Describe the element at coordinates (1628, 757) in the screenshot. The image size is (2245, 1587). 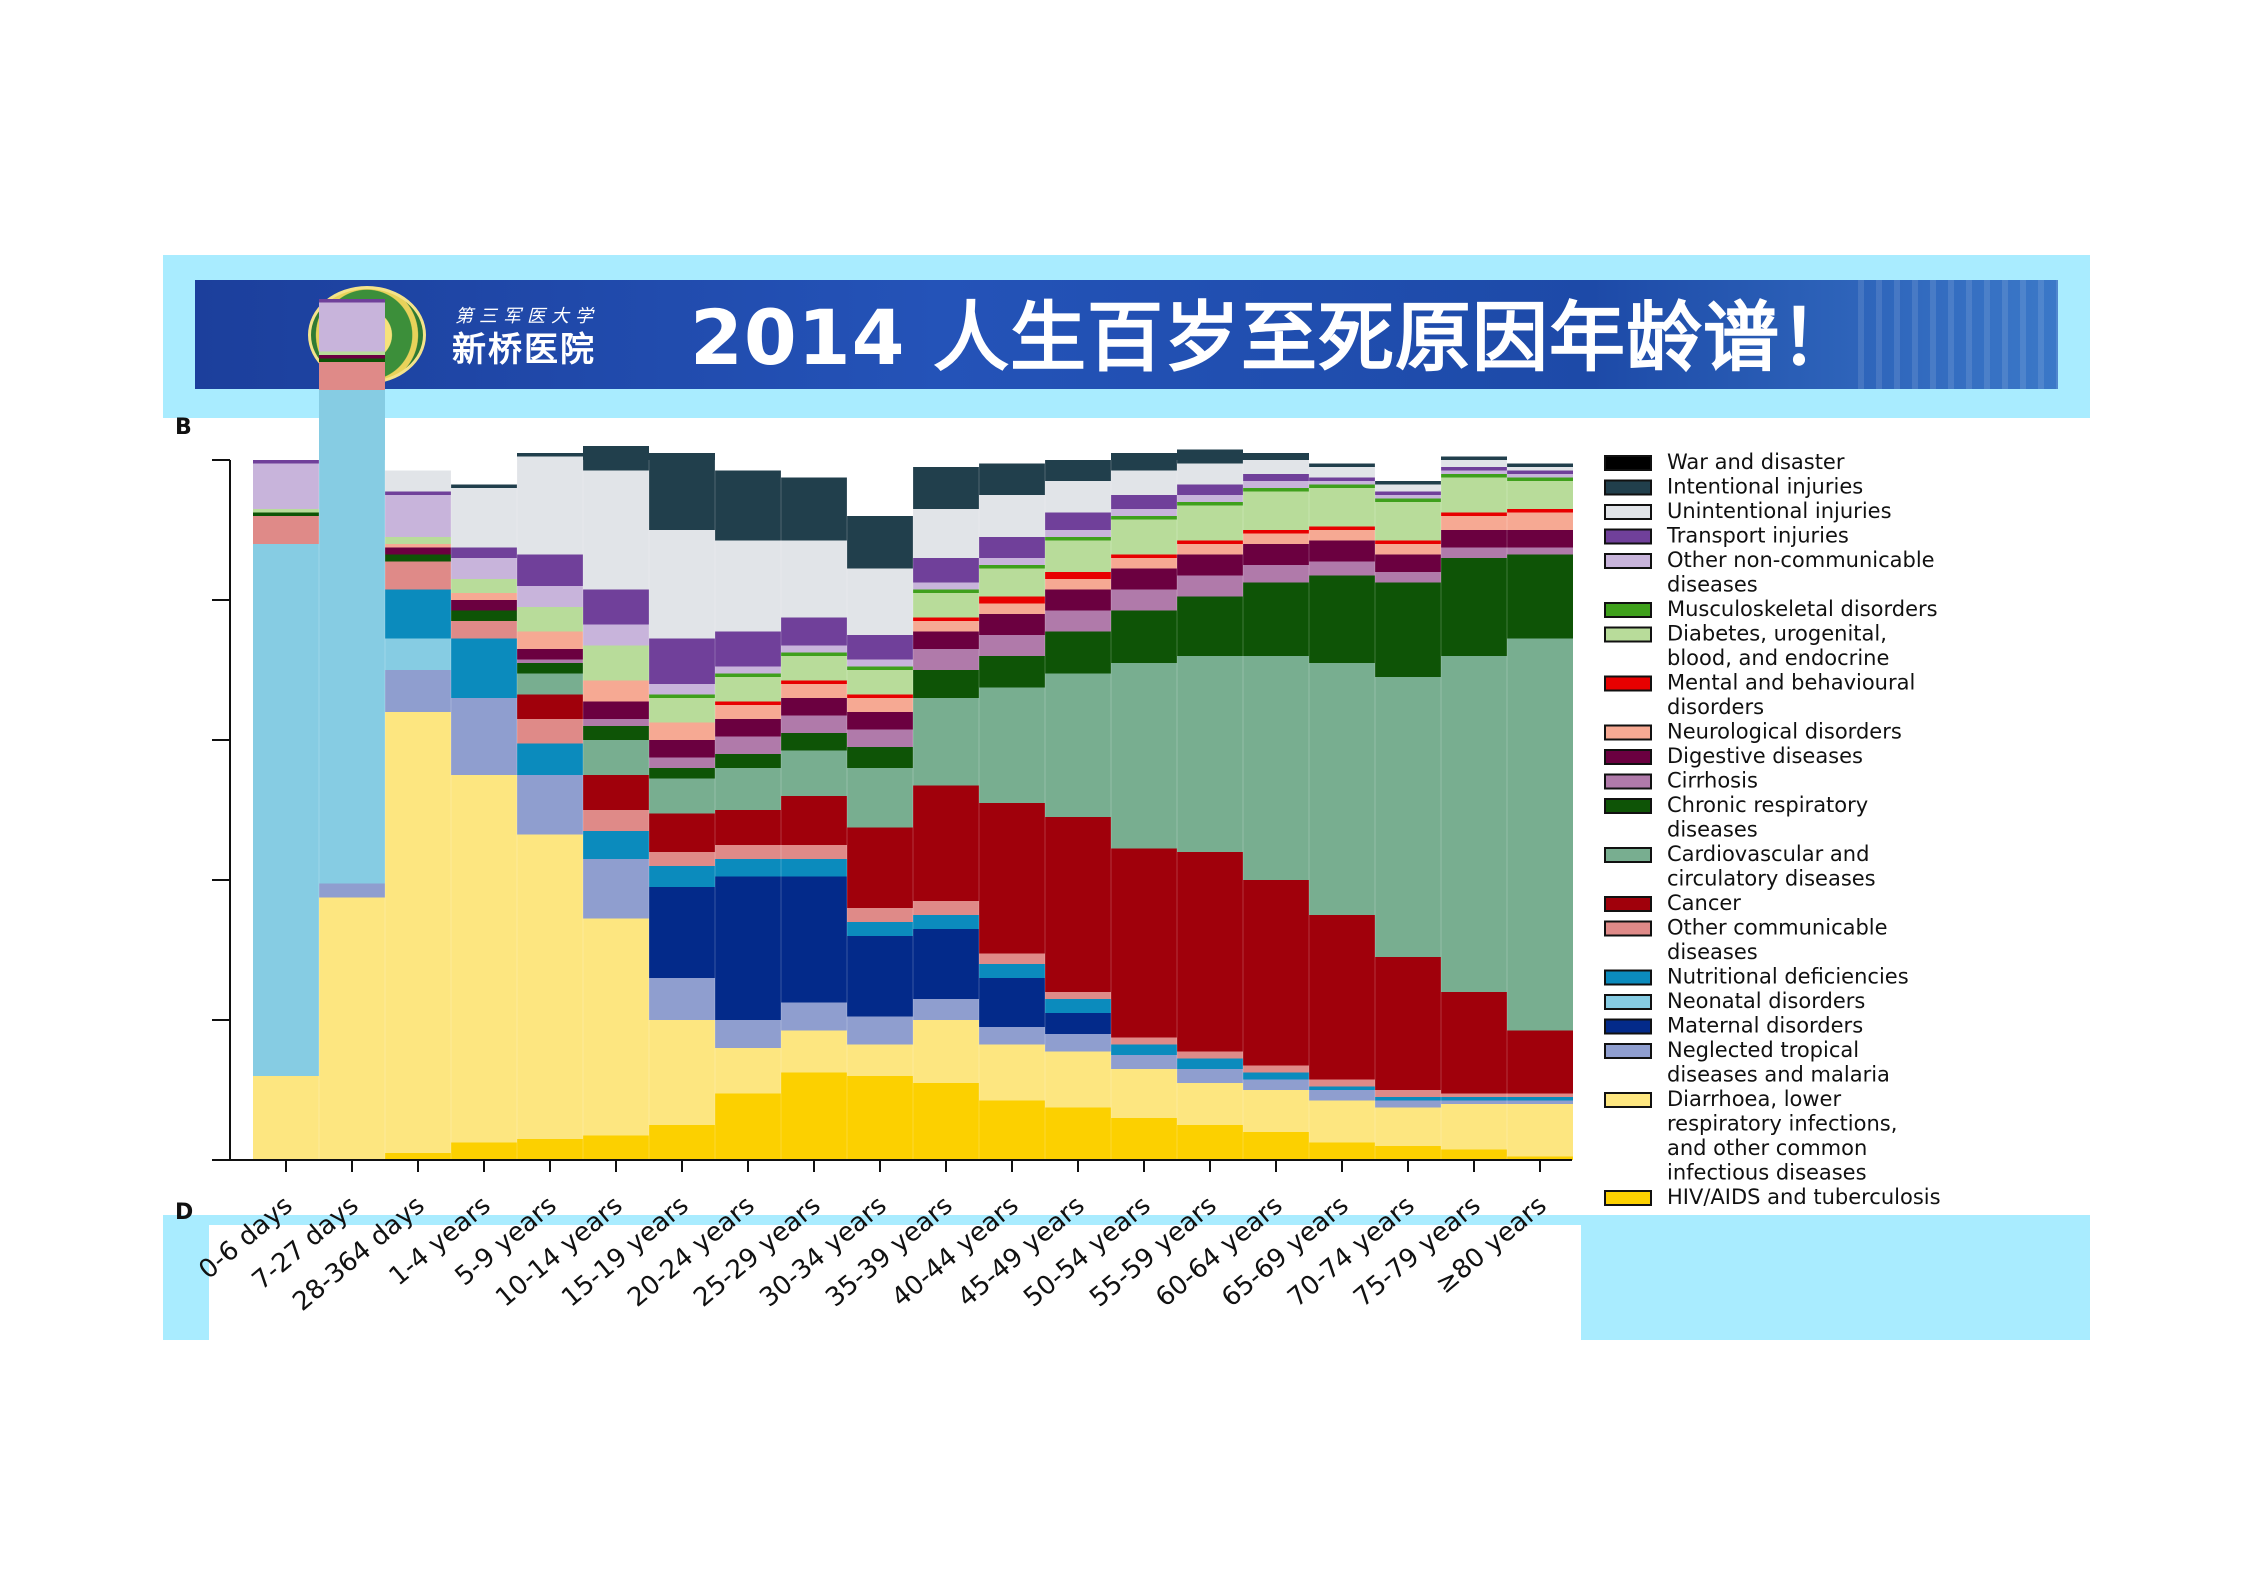
I see `legend-swatch-digestive-diseases` at that location.